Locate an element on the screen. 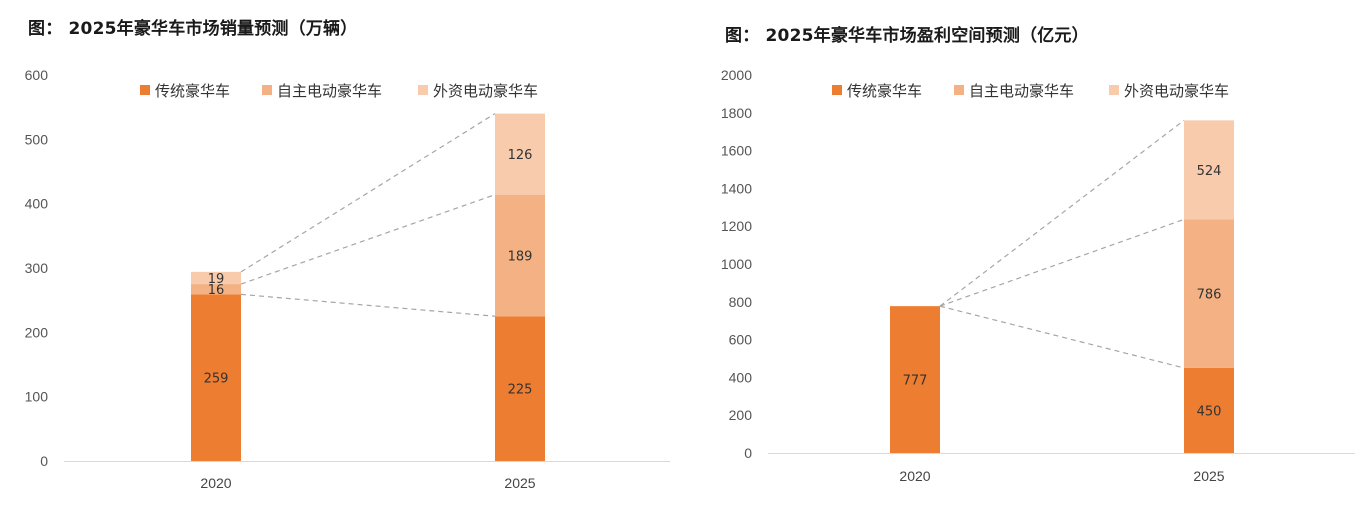  data-label: 225 is located at coordinates (520, 390).